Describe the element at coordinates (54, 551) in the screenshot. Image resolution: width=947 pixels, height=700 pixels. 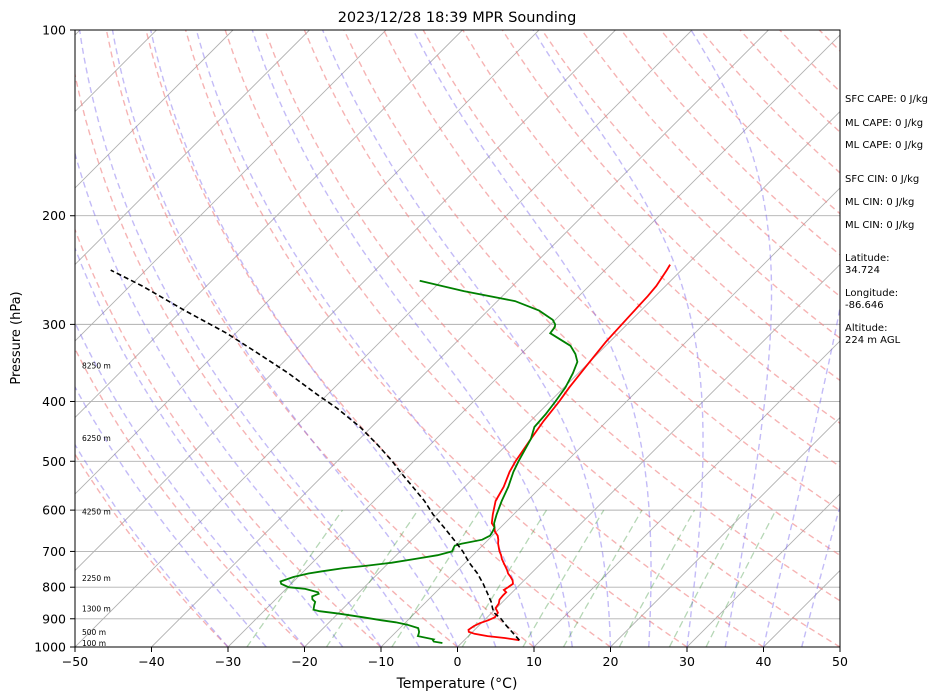
I see `y-tick-label: 700` at that location.